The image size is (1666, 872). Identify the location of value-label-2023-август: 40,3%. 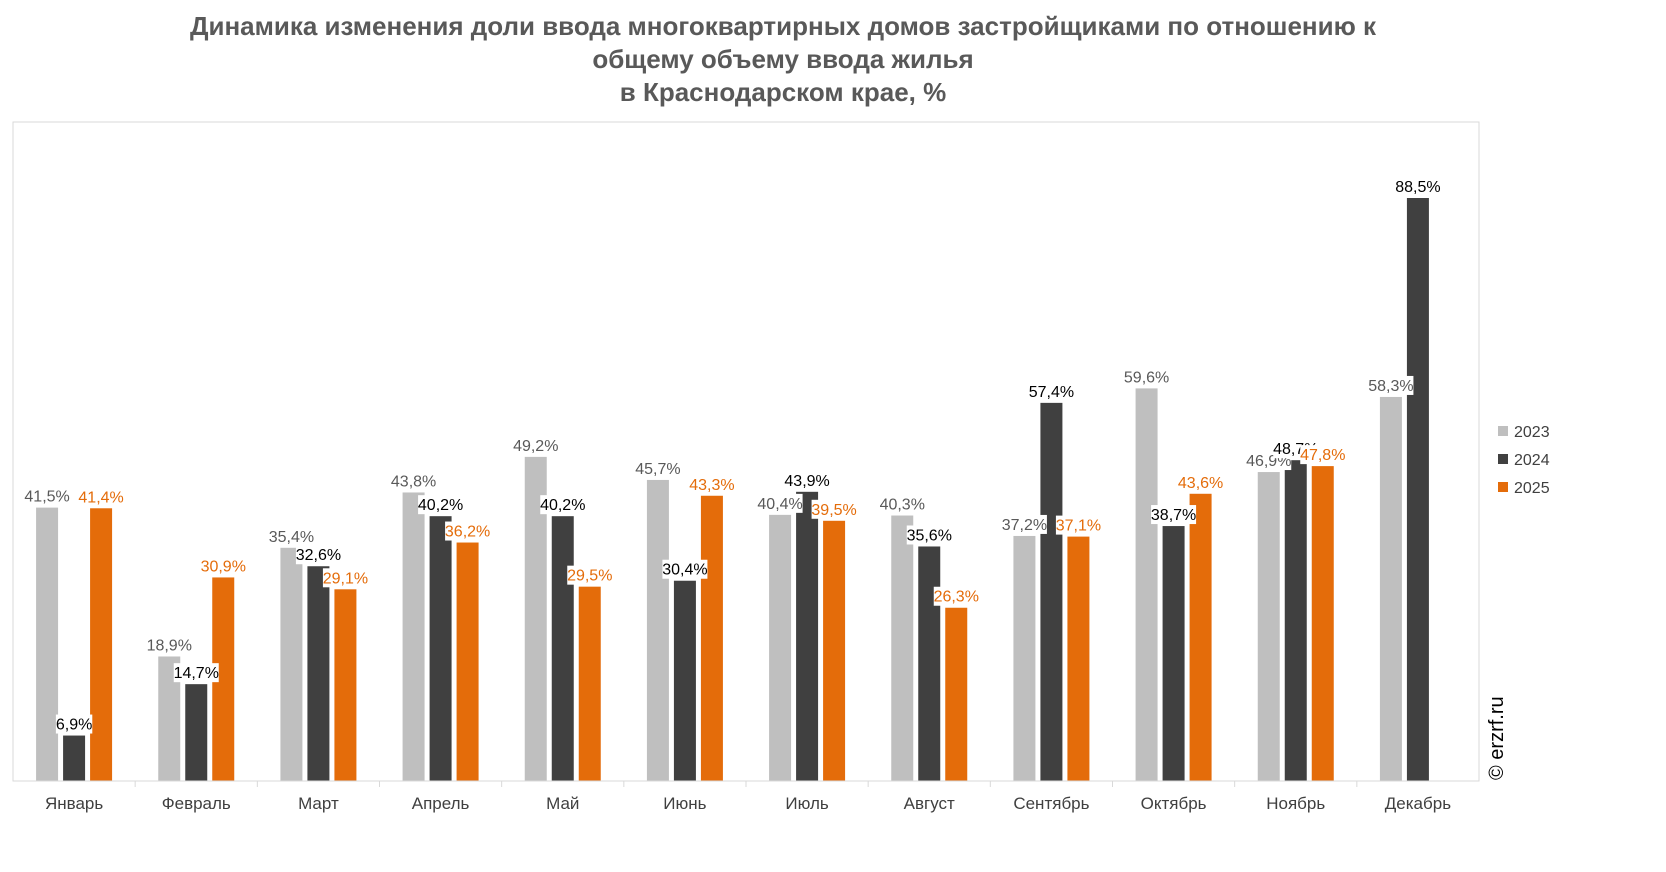
(902, 505).